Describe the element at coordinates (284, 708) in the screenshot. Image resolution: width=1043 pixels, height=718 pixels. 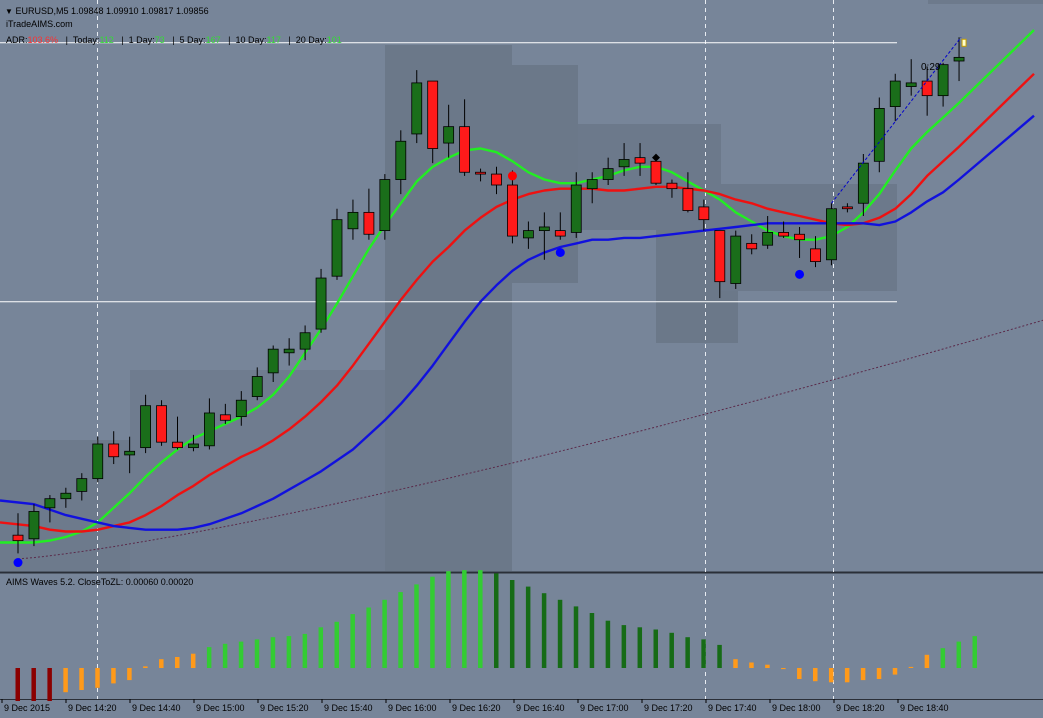
I see `time-tick-label: 9 Dec 15:20` at that location.